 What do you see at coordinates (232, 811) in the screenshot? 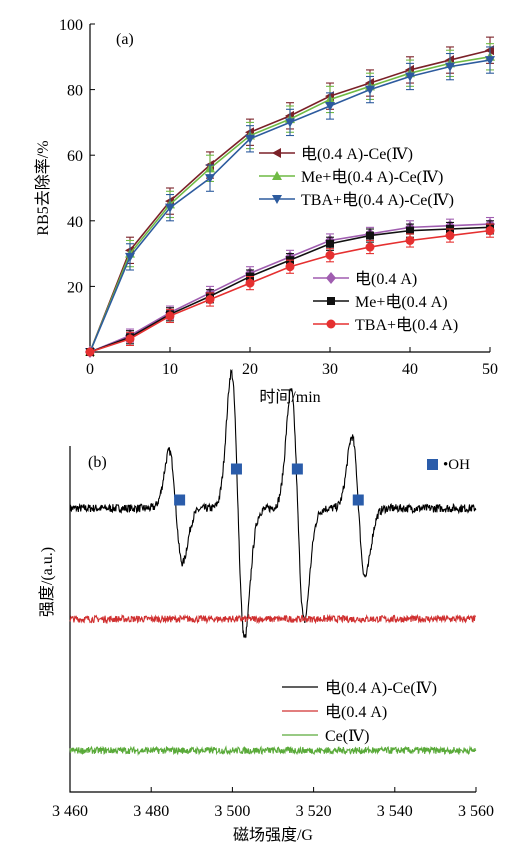
I see `panel-b-x-tick-label: 3 500` at bounding box center [232, 811].